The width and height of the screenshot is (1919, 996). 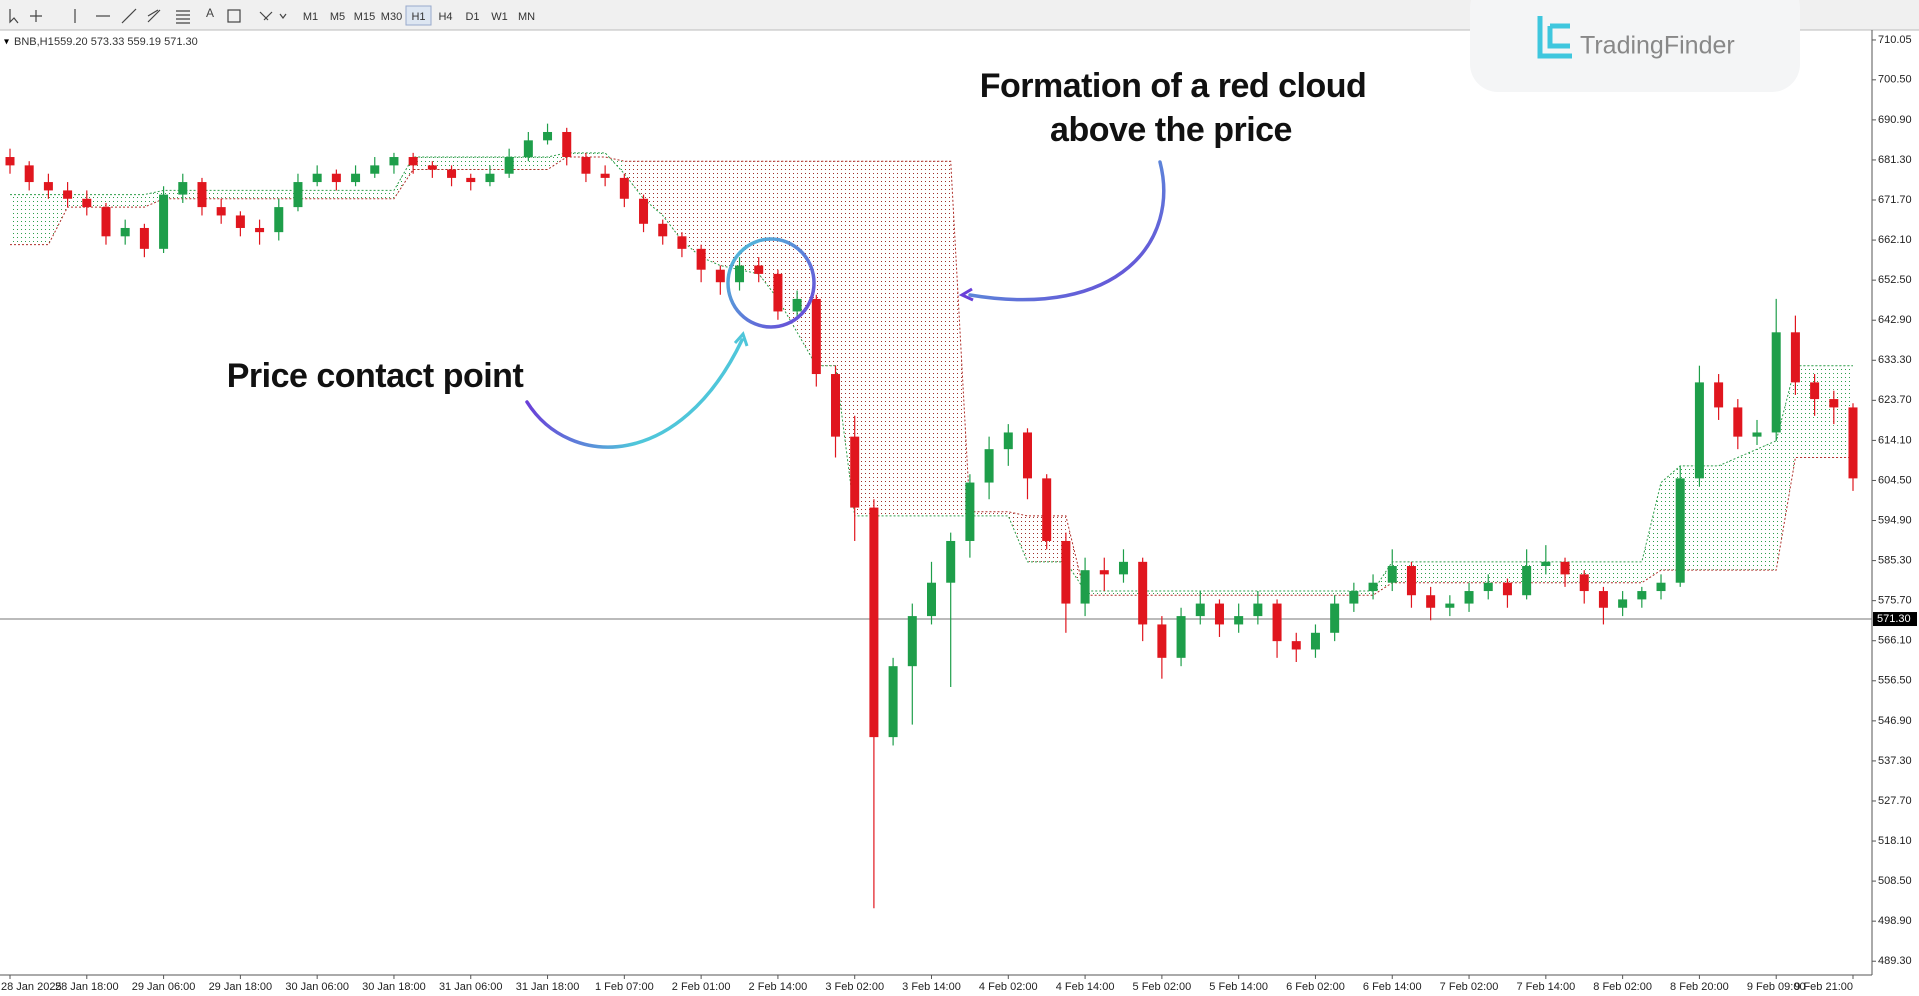 What do you see at coordinates (472, 17) in the screenshot?
I see `timeframe-label: D1` at bounding box center [472, 17].